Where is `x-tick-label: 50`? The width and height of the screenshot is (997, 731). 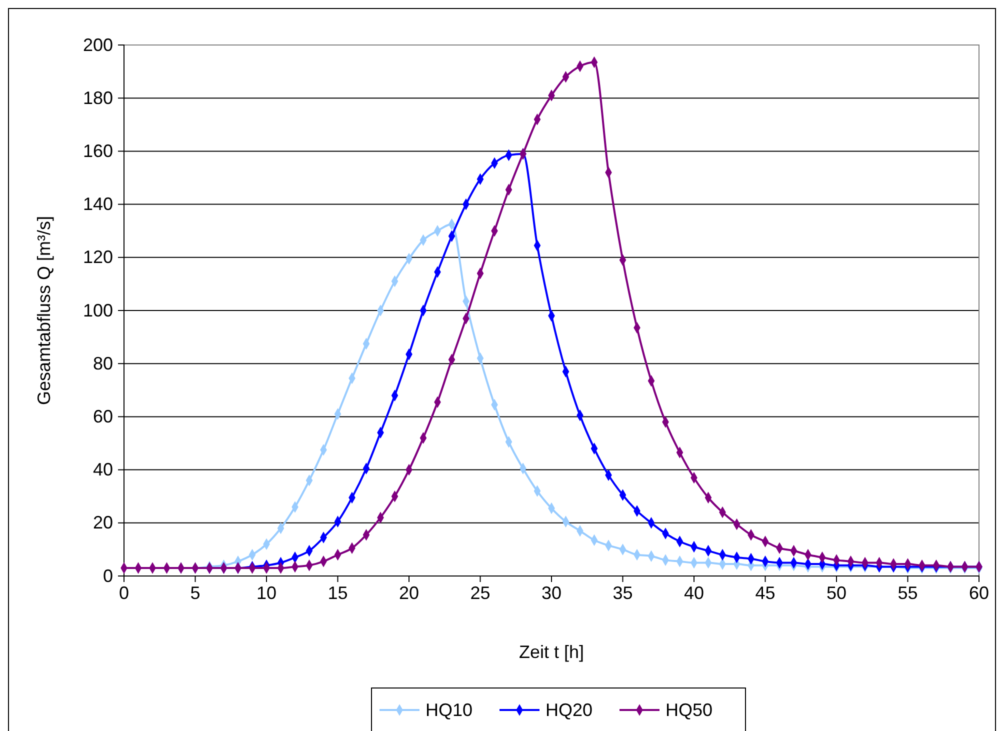 x-tick-label: 50 is located at coordinates (836, 593).